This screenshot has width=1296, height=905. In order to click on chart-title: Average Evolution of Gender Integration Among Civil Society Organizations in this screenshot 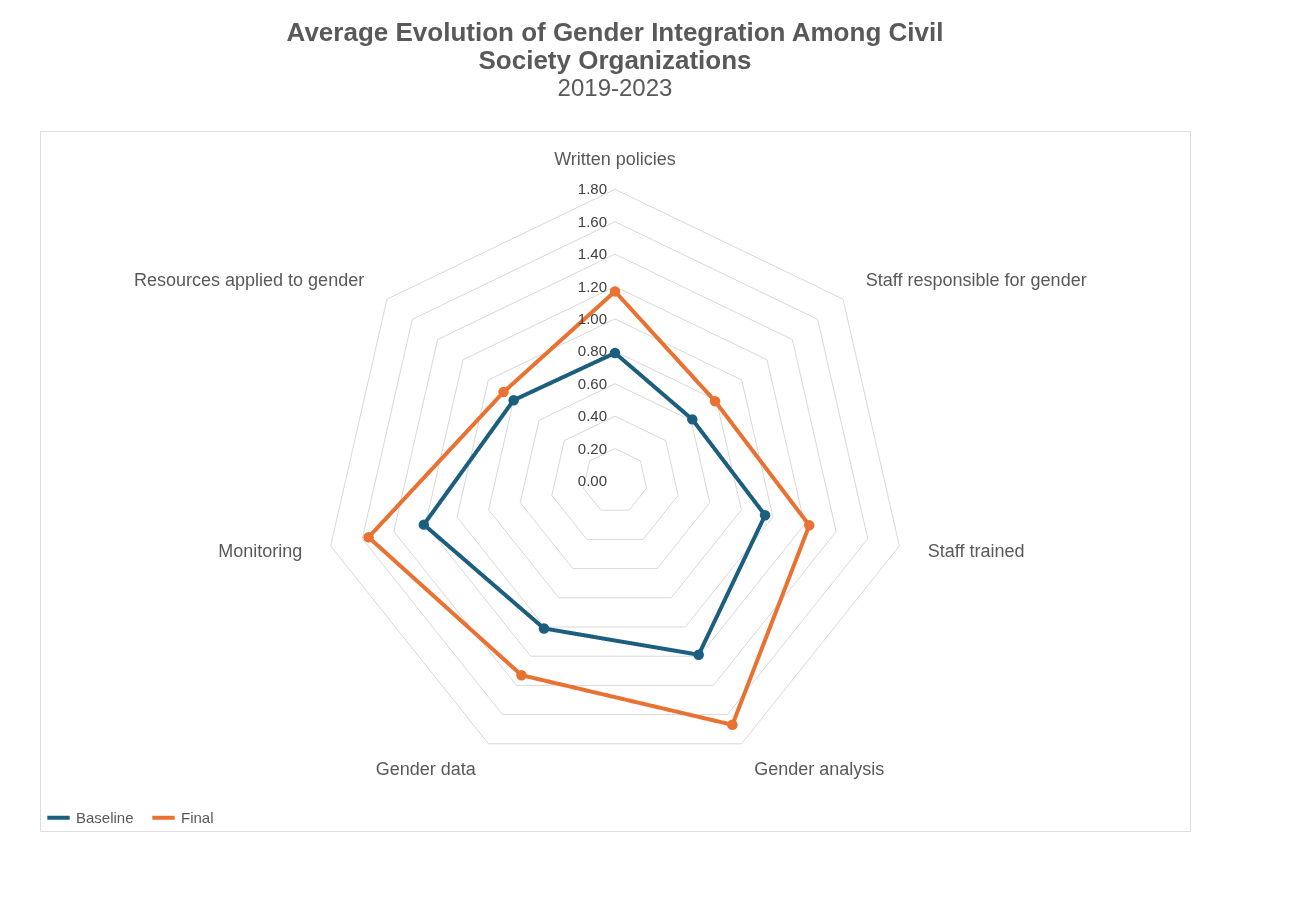, I will do `click(615, 46)`.